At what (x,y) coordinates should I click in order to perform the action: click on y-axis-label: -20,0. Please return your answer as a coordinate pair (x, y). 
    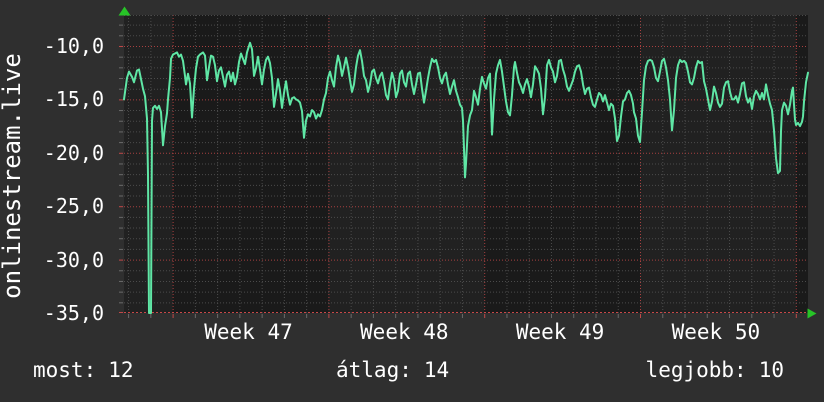
    Looking at the image, I should click on (73, 152).